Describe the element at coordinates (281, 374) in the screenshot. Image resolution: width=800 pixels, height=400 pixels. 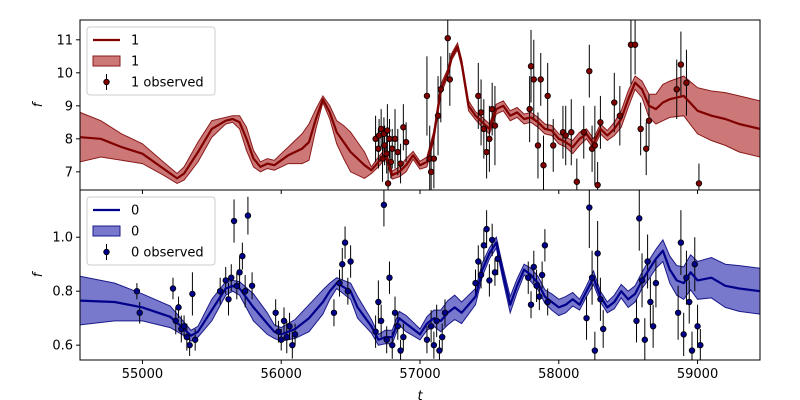
I see `bottom-xtick-label: 56000` at that location.